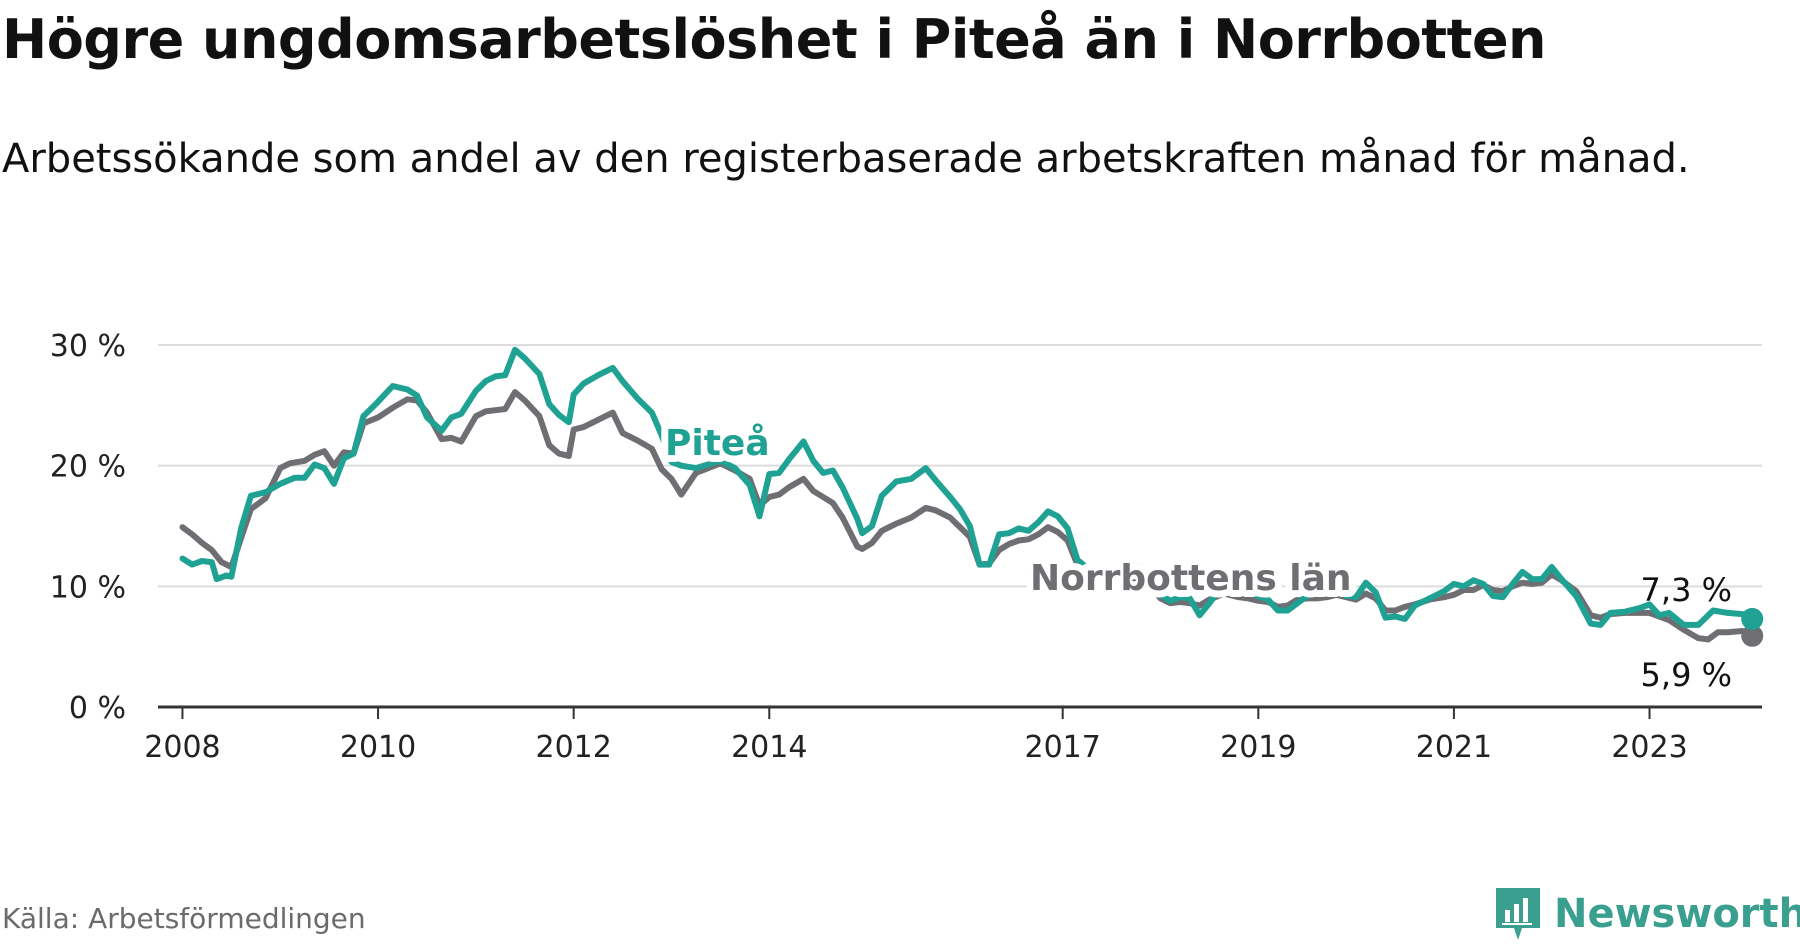 This screenshot has width=1800, height=948. I want to click on series-label-norrbotten-halo: Norrbottens län, so click(1191, 578).